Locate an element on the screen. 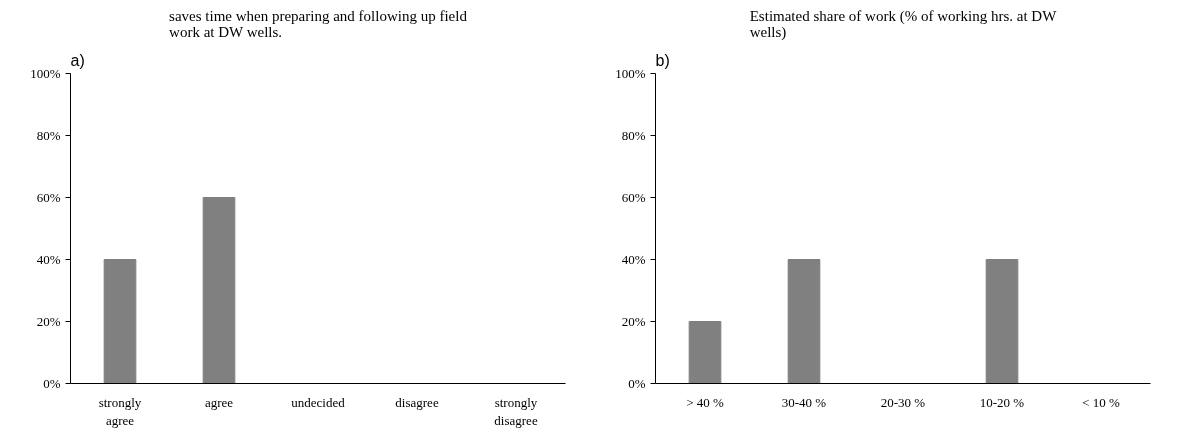 The image size is (1182, 434). x-tick-label: > 40 % is located at coordinates (705, 402).